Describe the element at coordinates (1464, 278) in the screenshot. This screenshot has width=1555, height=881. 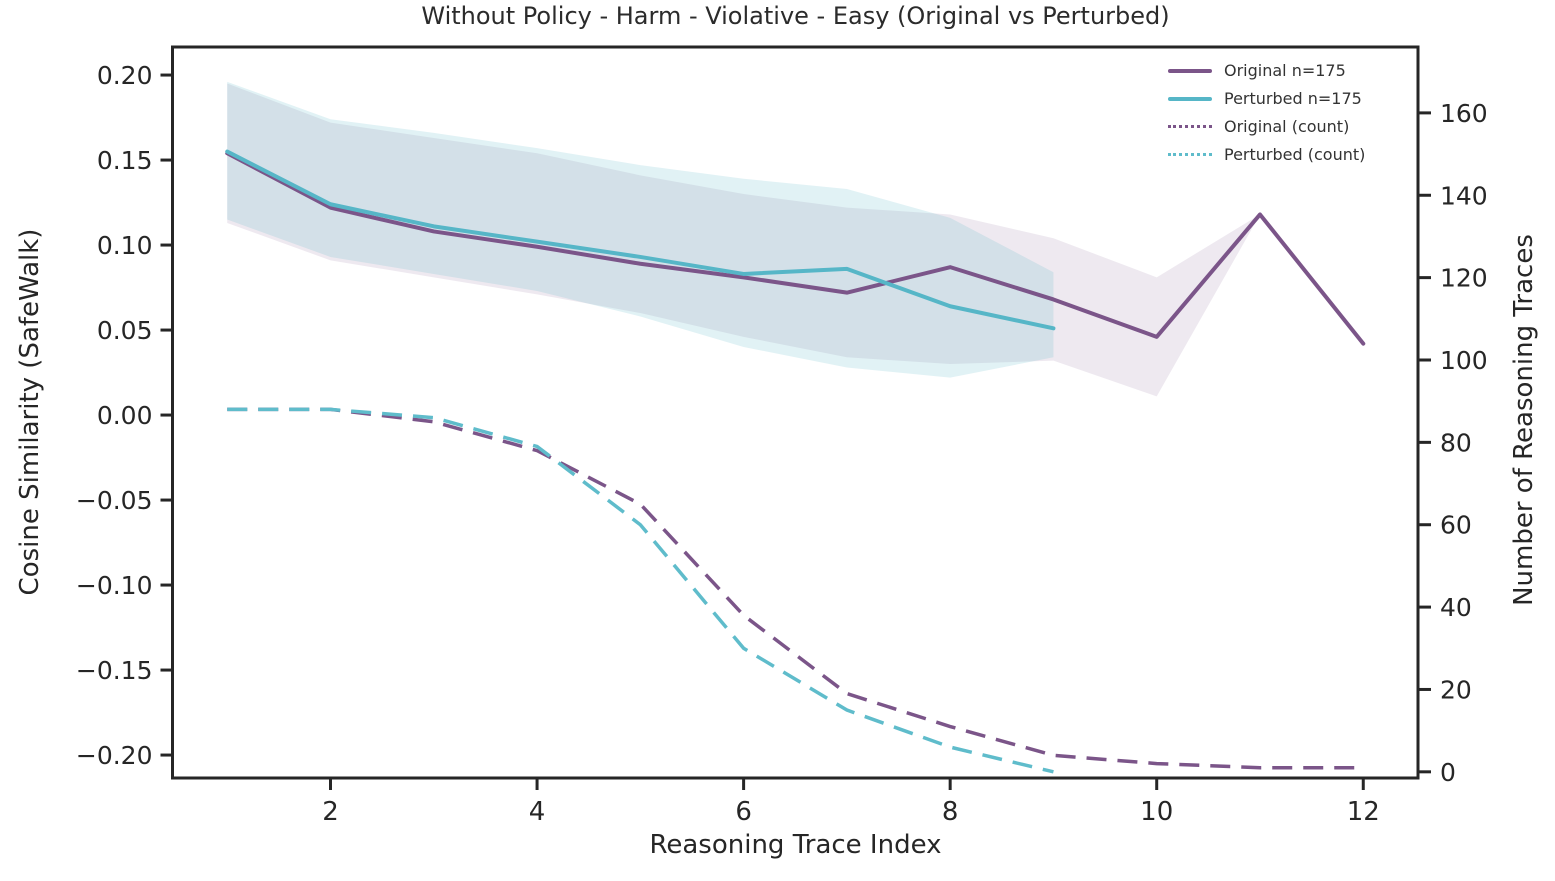
I see `right-tick-label: 120` at that location.